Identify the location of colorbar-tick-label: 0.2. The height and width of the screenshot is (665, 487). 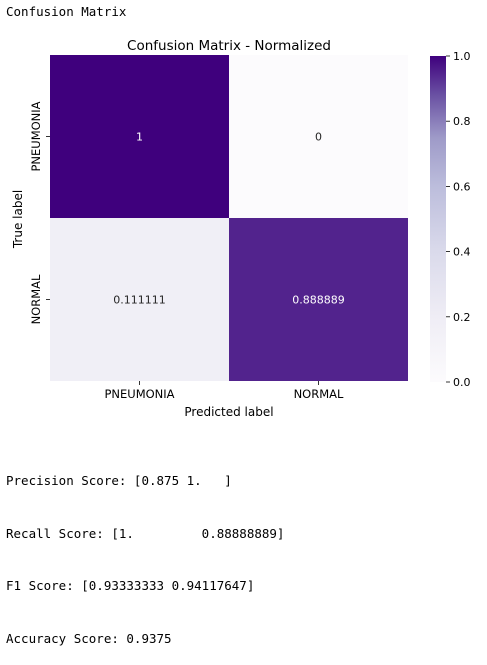
(462, 317).